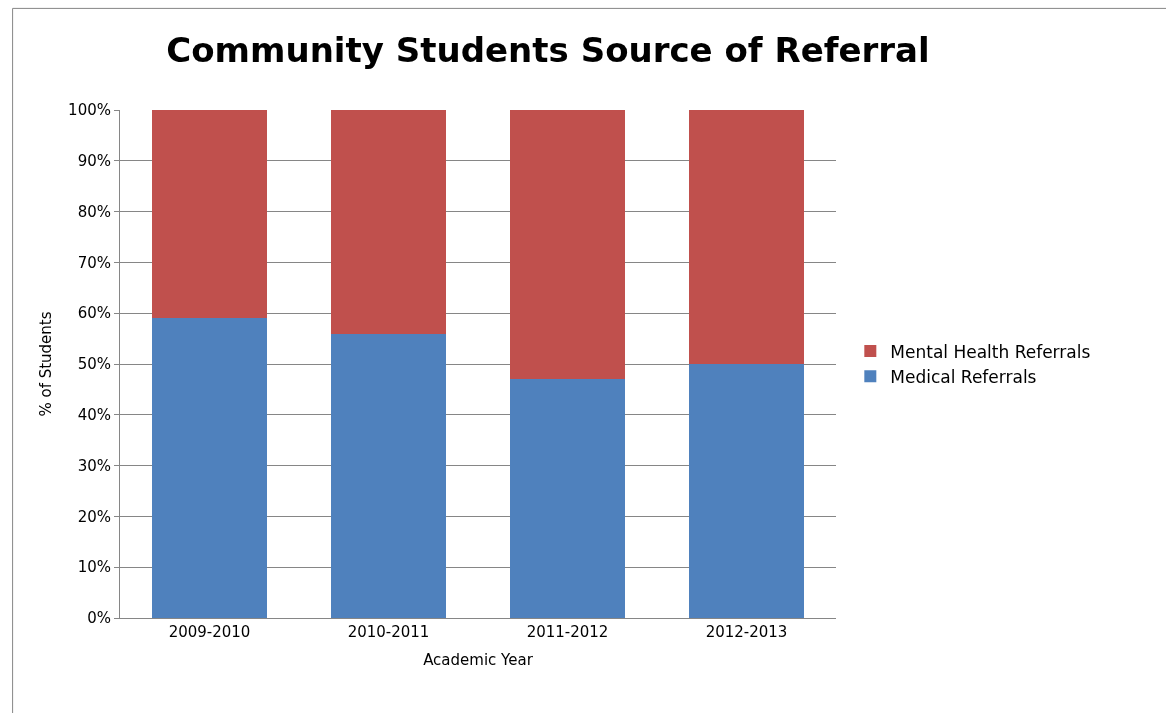 The image size is (1166, 713). Describe the element at coordinates (94, 262) in the screenshot. I see `y-tick-label: 70%` at that location.